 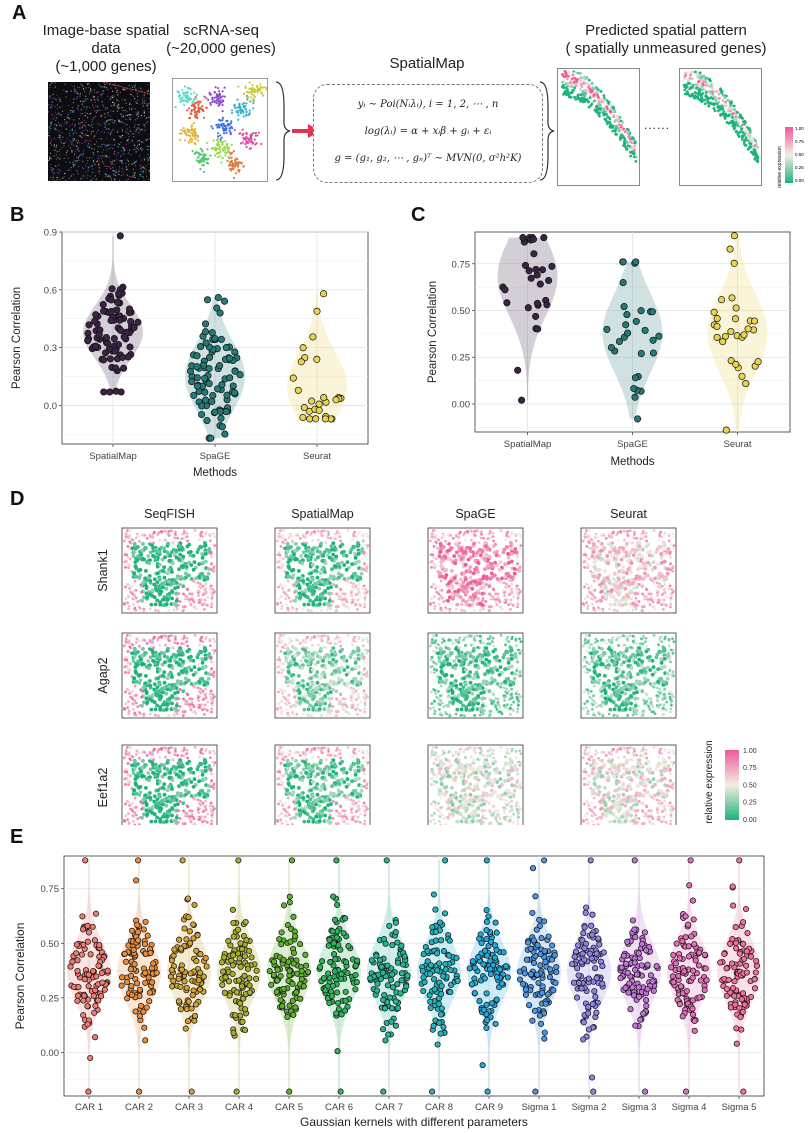 I want to click on panel-label-b: B, so click(x=17, y=215).